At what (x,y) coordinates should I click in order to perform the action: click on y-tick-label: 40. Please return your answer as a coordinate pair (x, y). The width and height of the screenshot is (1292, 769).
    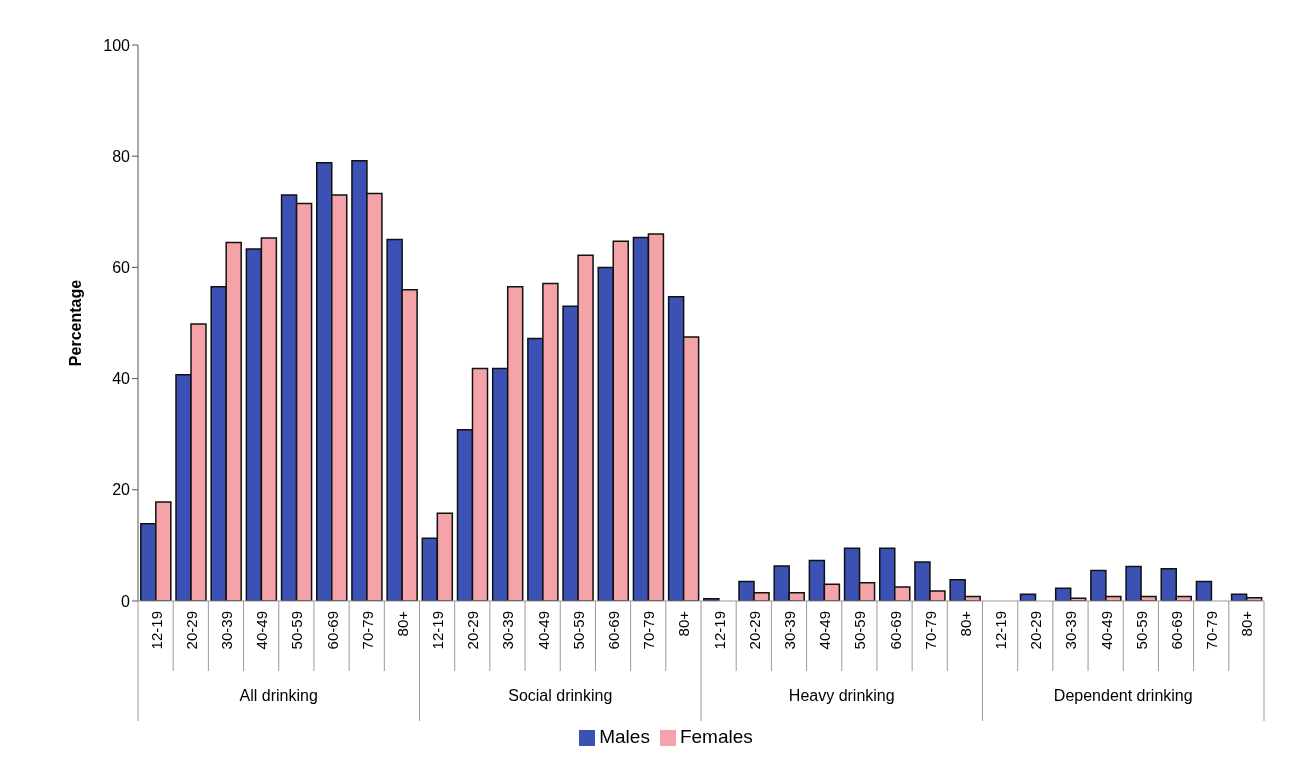
    Looking at the image, I should click on (121, 379).